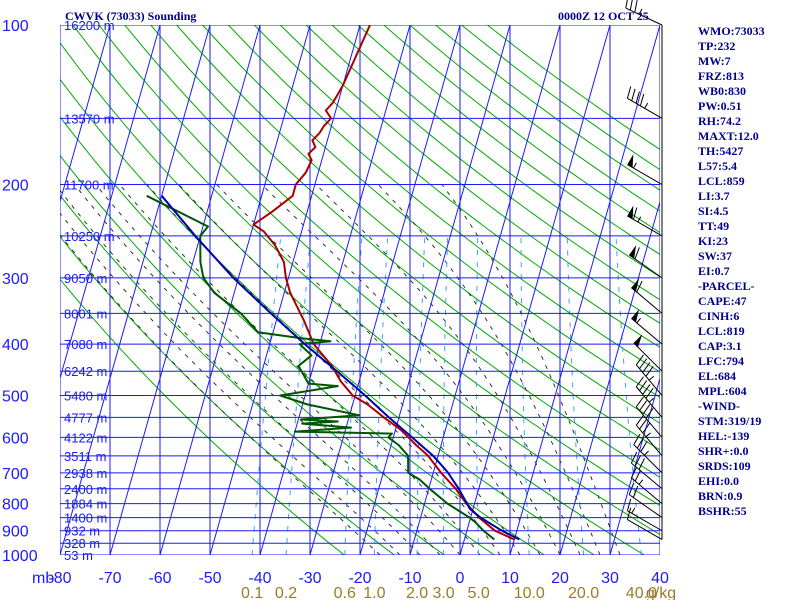 The width and height of the screenshot is (800, 600). Describe the element at coordinates (721, 361) in the screenshot. I see `index-line: LFC:794` at that location.